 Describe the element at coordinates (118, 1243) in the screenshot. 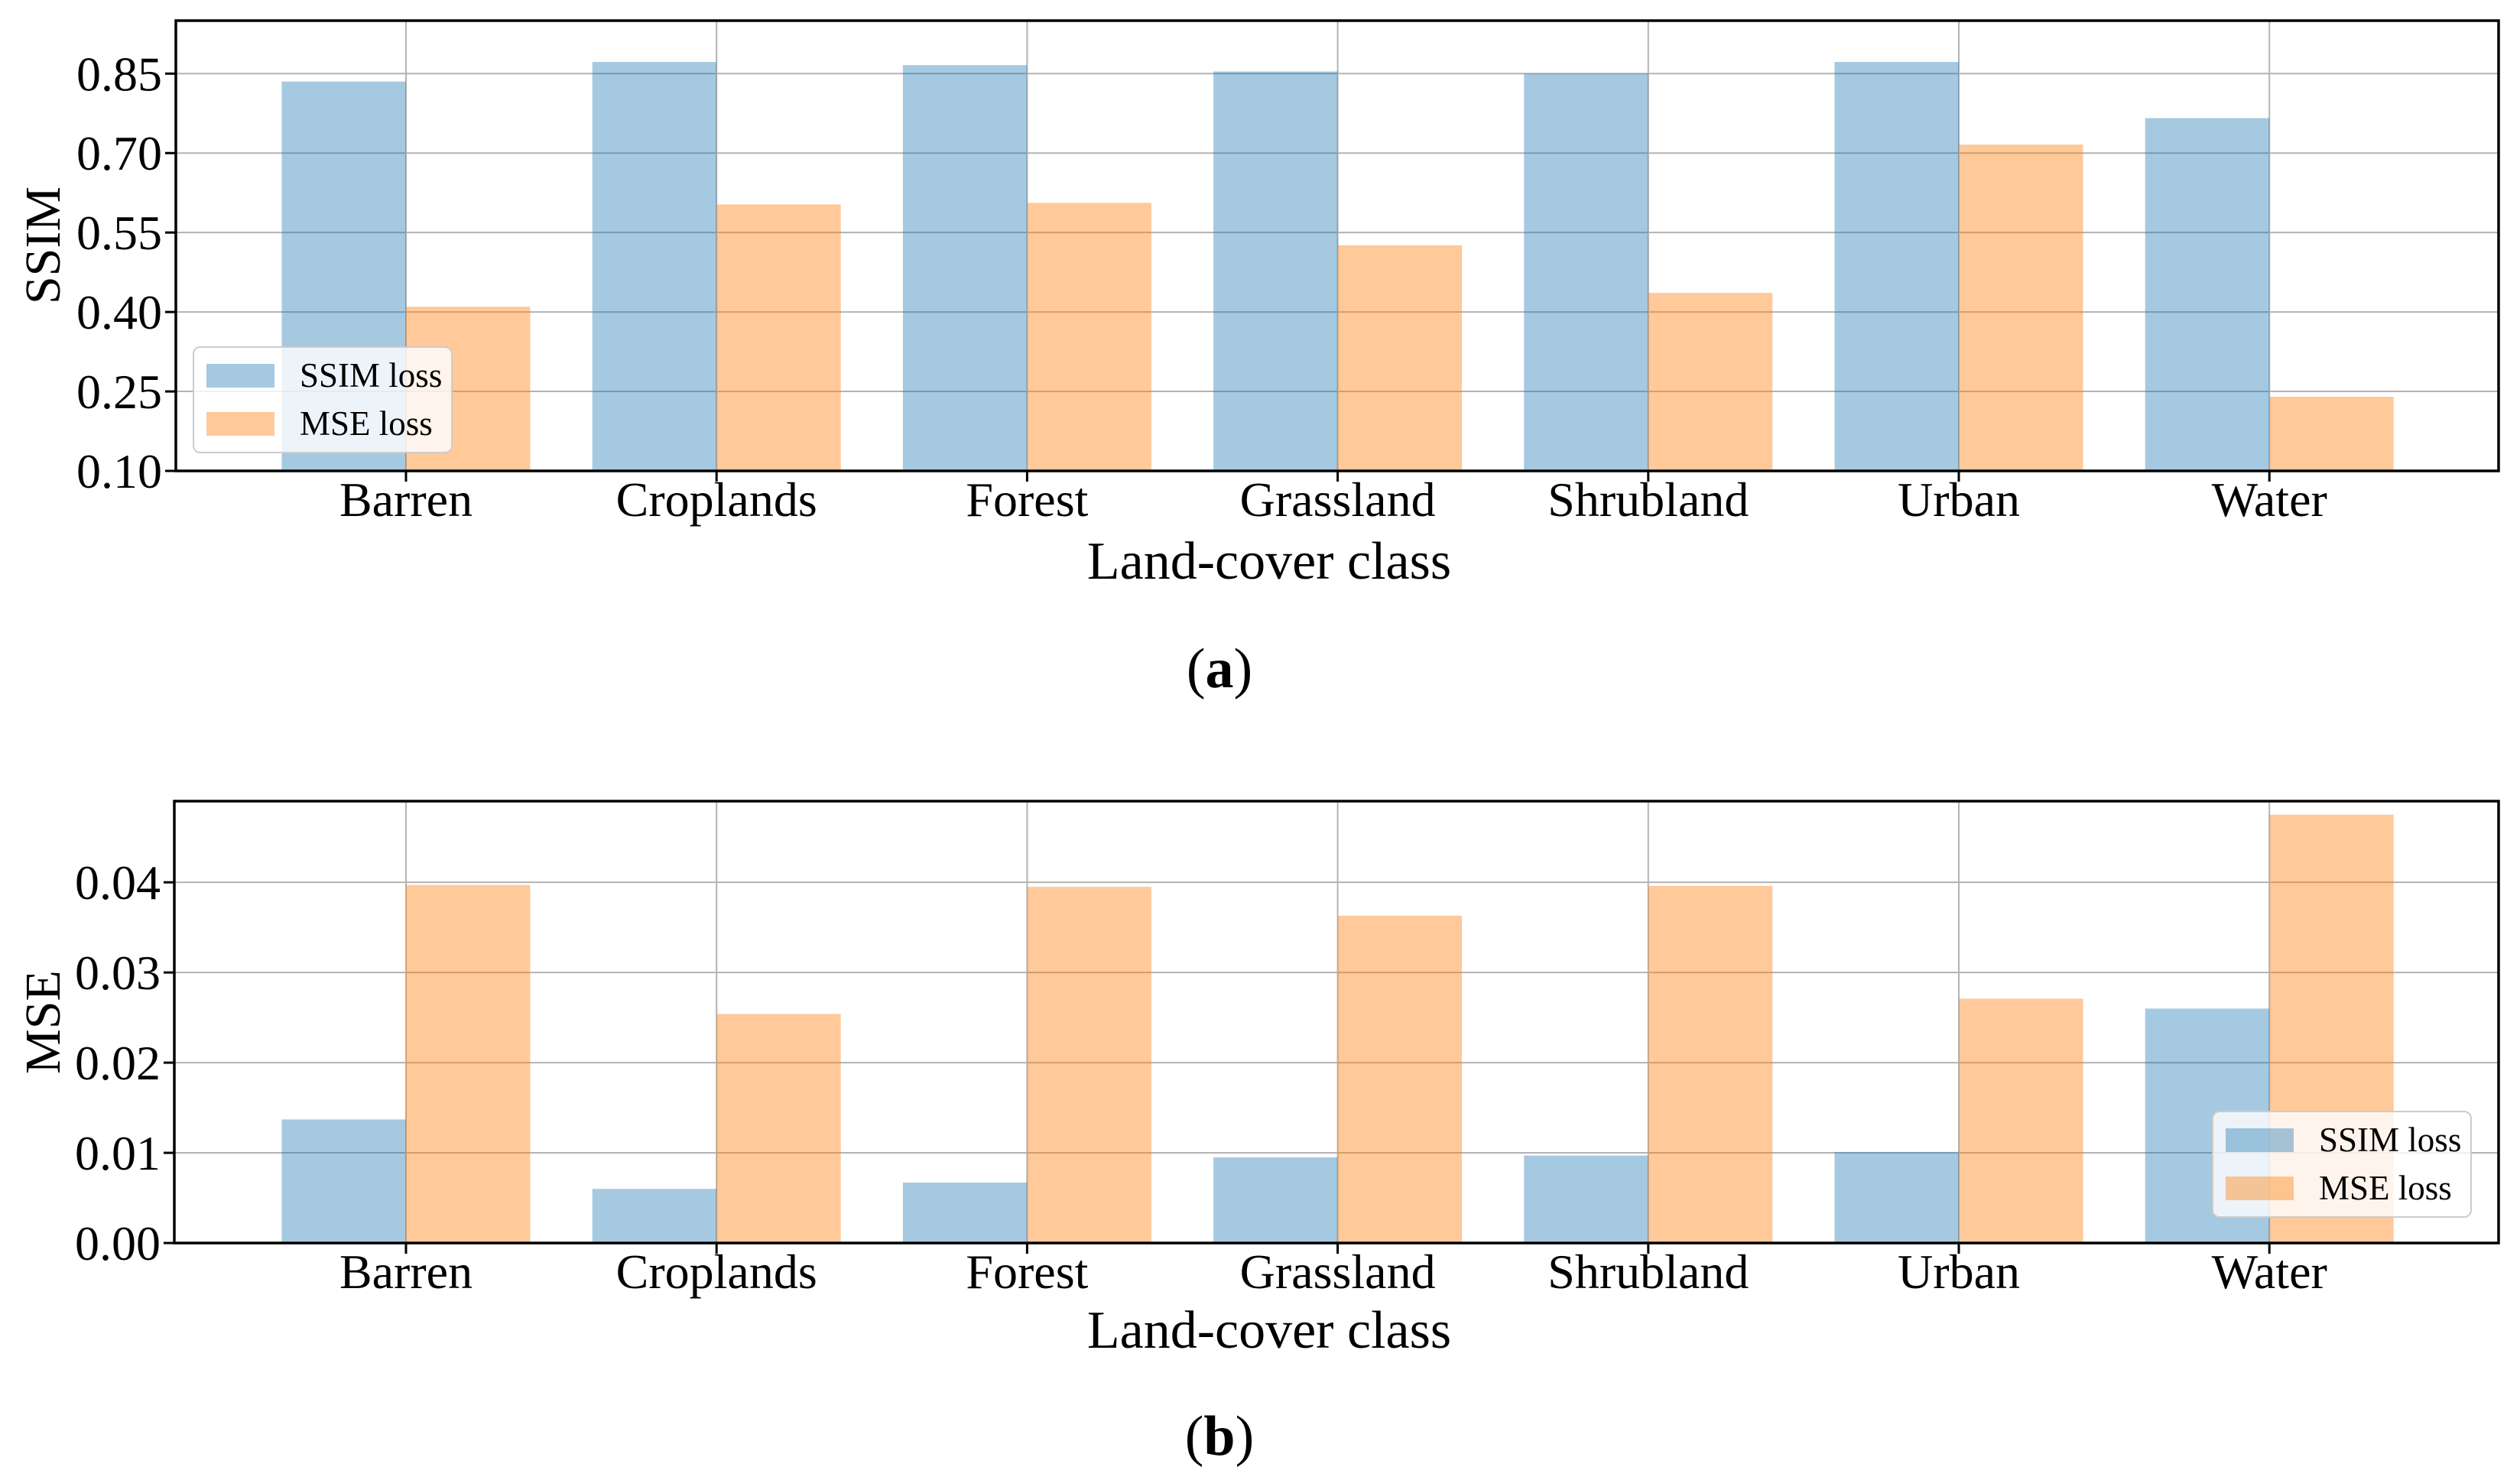

I see `y-tick-label-0.00: 0.00` at that location.